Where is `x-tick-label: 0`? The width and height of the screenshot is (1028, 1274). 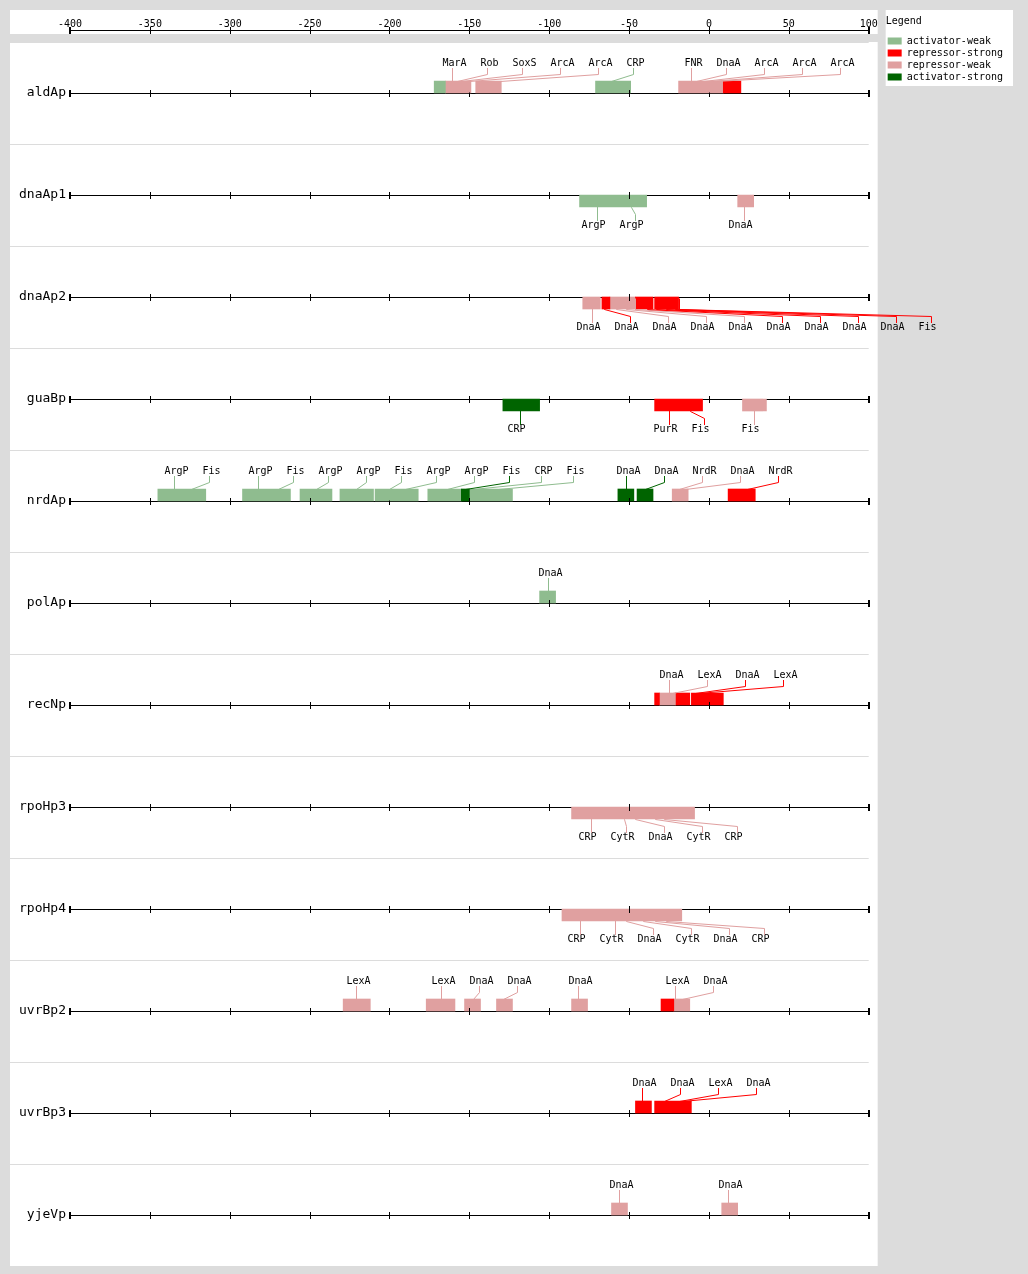 x-tick-label: 0 is located at coordinates (708, 23).